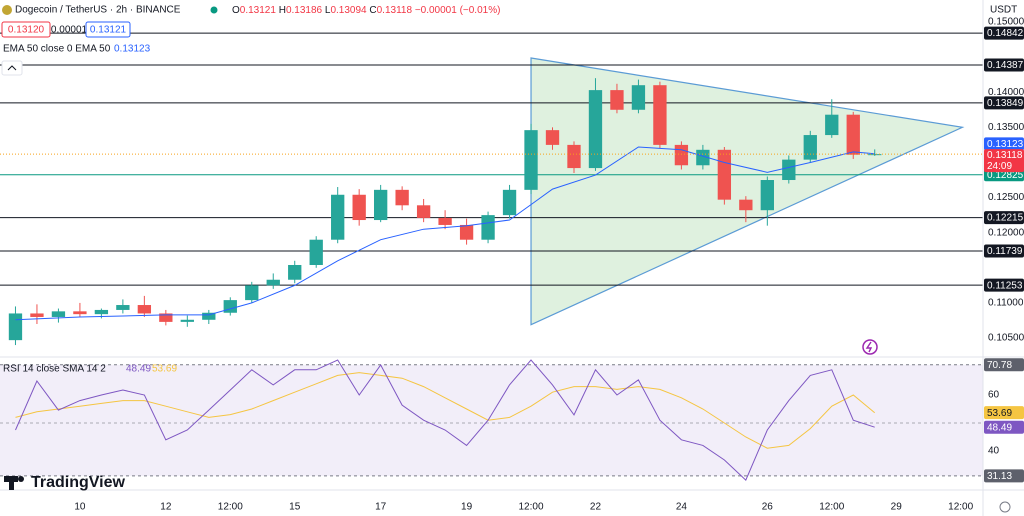 The image size is (1024, 516). Describe the element at coordinates (1005, 175) in the screenshot. I see `level-label: 0.12825` at that location.